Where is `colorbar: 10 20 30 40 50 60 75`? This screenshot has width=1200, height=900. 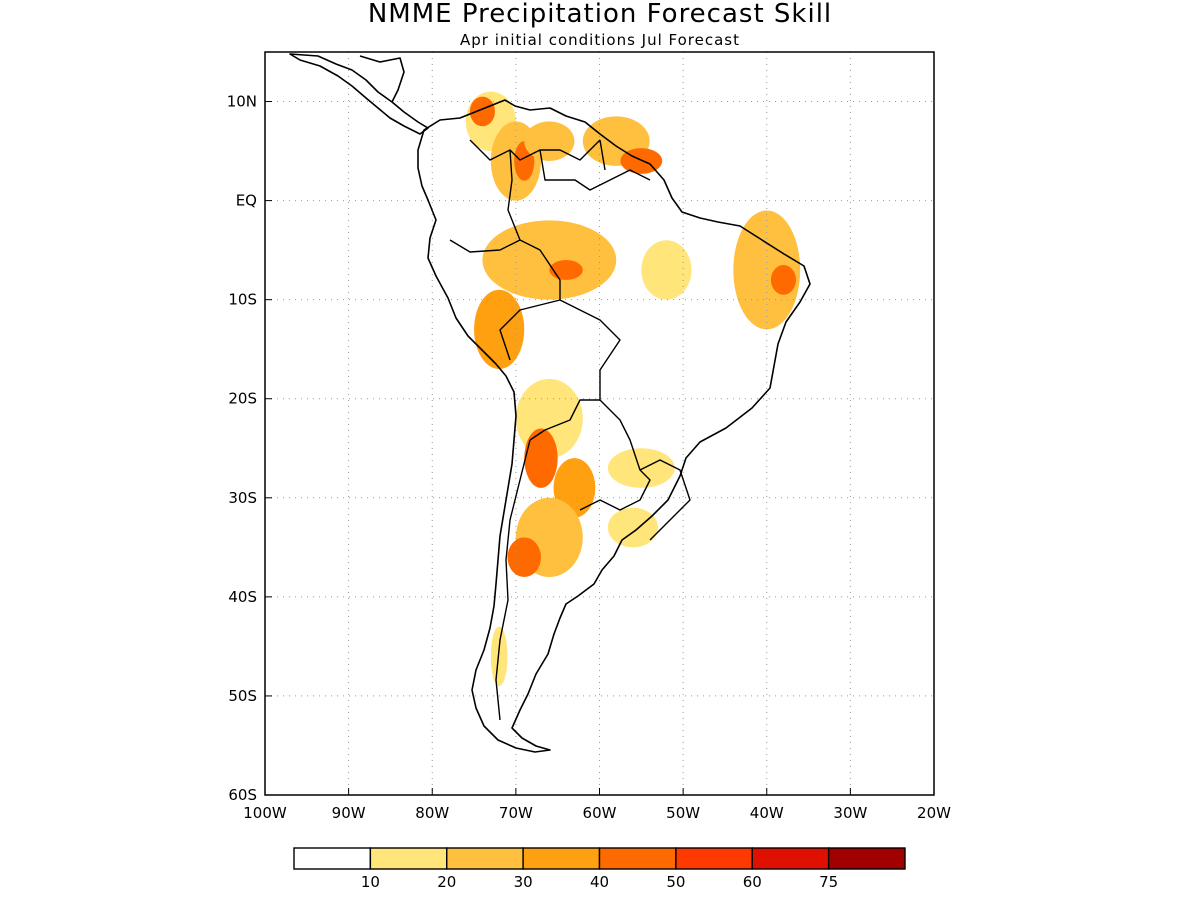 colorbar: 10 20 30 40 50 60 75 is located at coordinates (599, 869).